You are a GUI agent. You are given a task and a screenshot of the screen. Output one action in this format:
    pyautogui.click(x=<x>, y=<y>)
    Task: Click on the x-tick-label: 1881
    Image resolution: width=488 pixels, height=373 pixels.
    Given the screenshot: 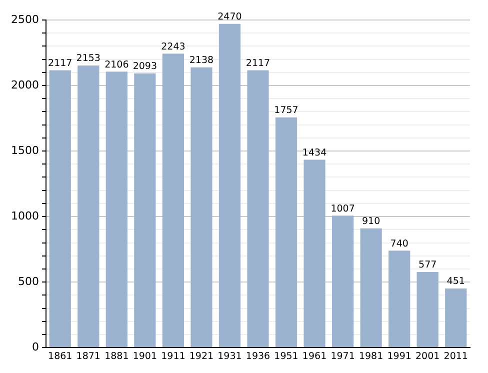 What is the action you would take?
    pyautogui.click(x=116, y=356)
    